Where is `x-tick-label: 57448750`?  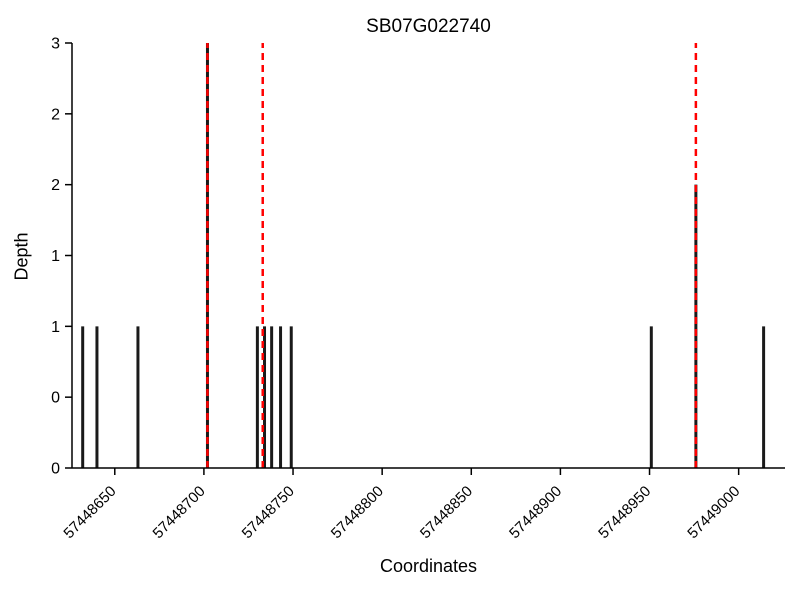
x-tick-label: 57448750 is located at coordinates (268, 512).